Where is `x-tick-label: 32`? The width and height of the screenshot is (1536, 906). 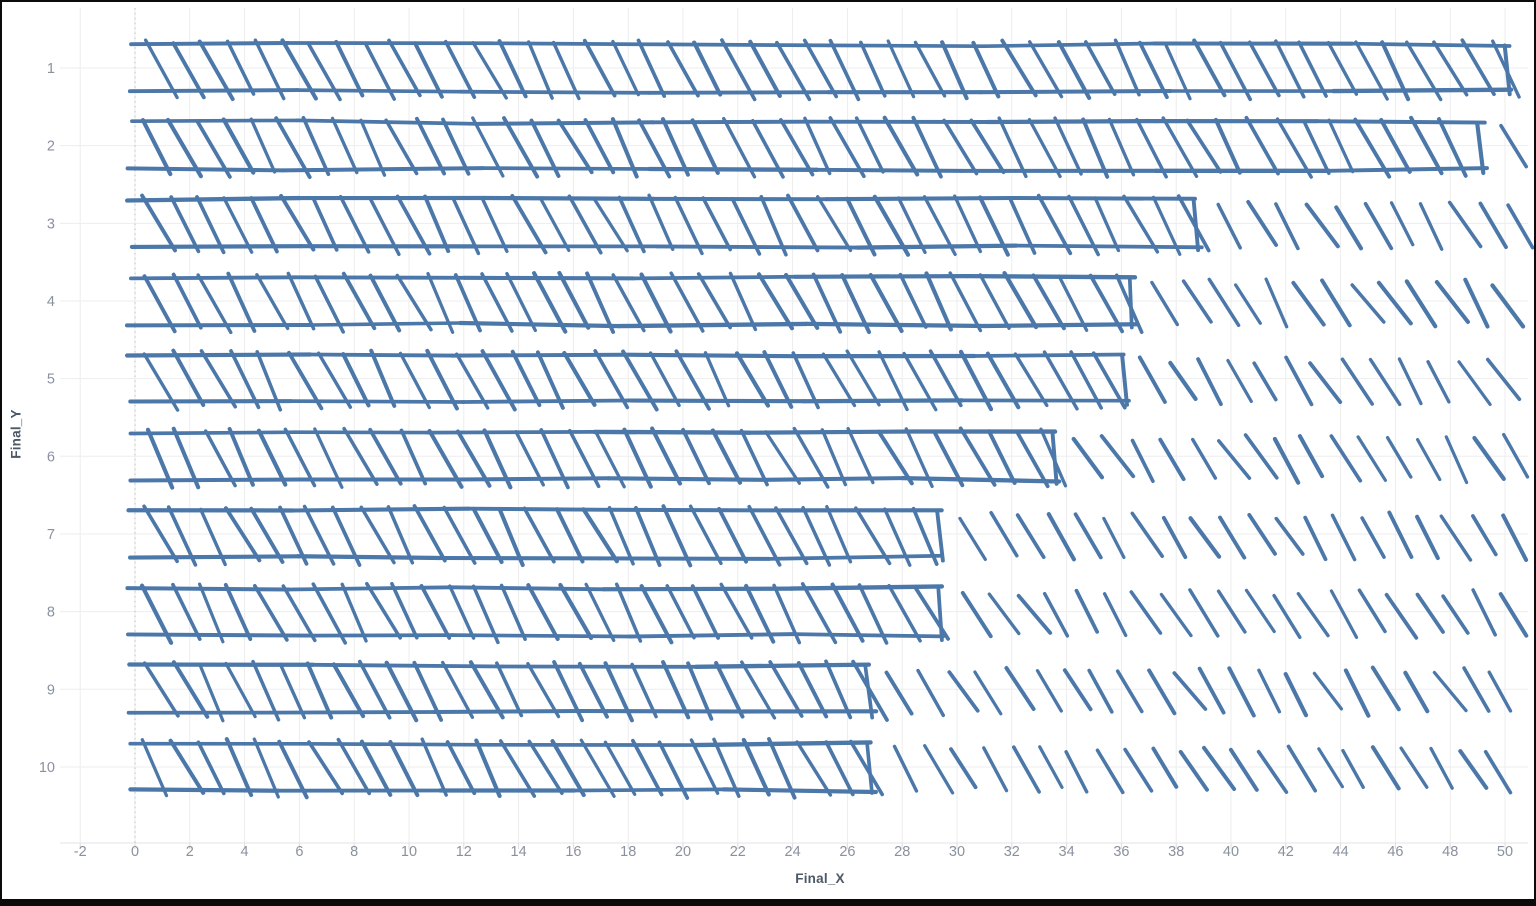
x-tick-label: 32 is located at coordinates (1012, 852).